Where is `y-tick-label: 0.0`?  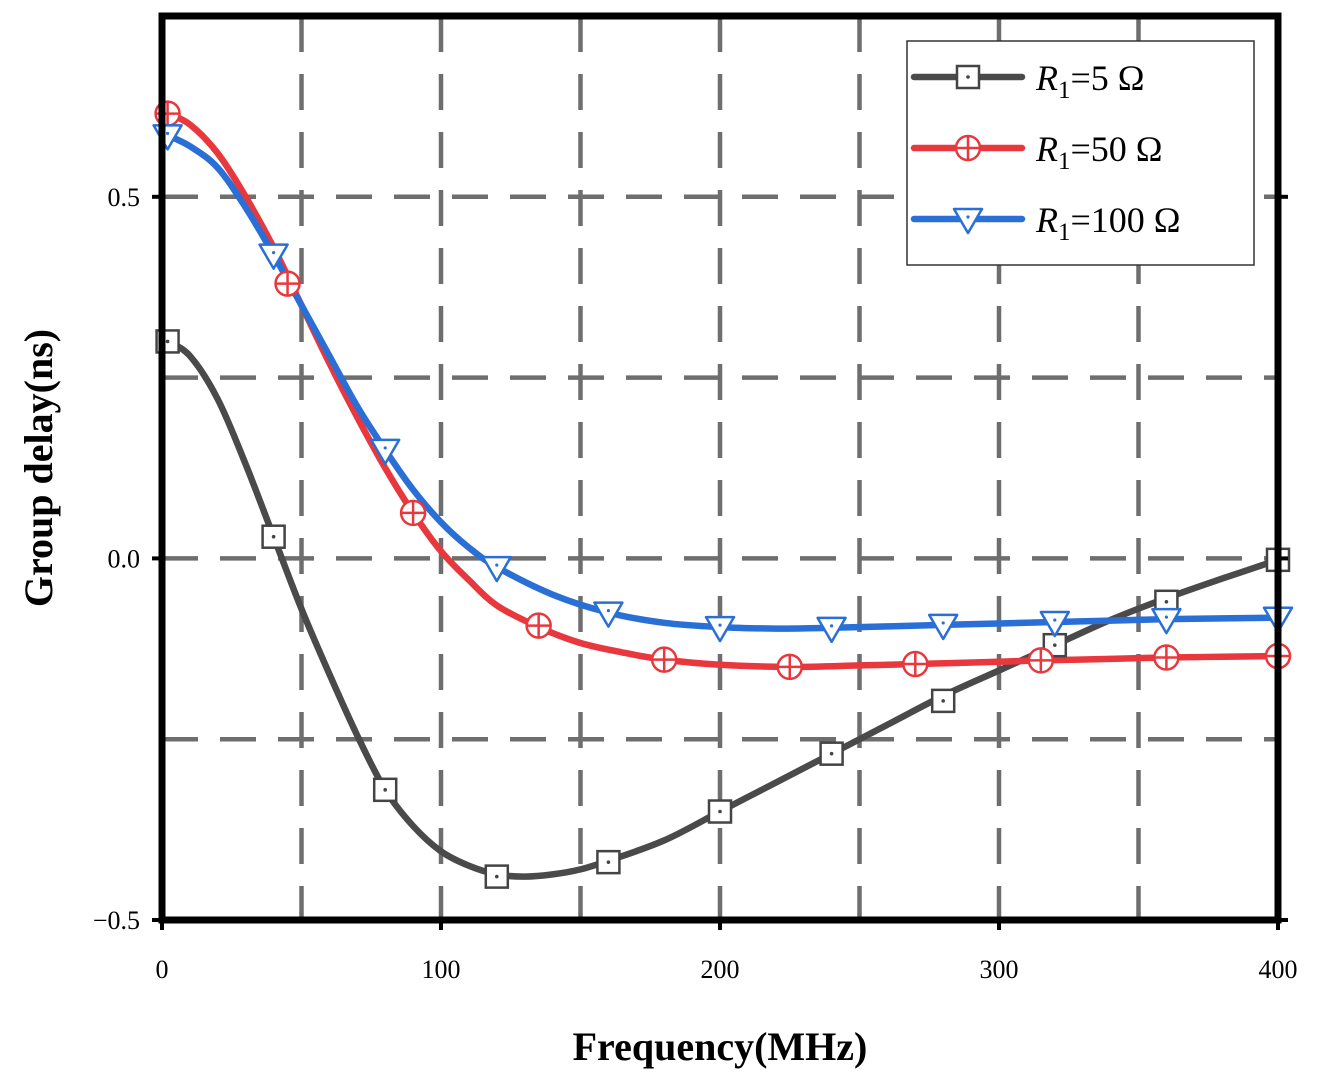
y-tick-label: 0.0 is located at coordinates (124, 558).